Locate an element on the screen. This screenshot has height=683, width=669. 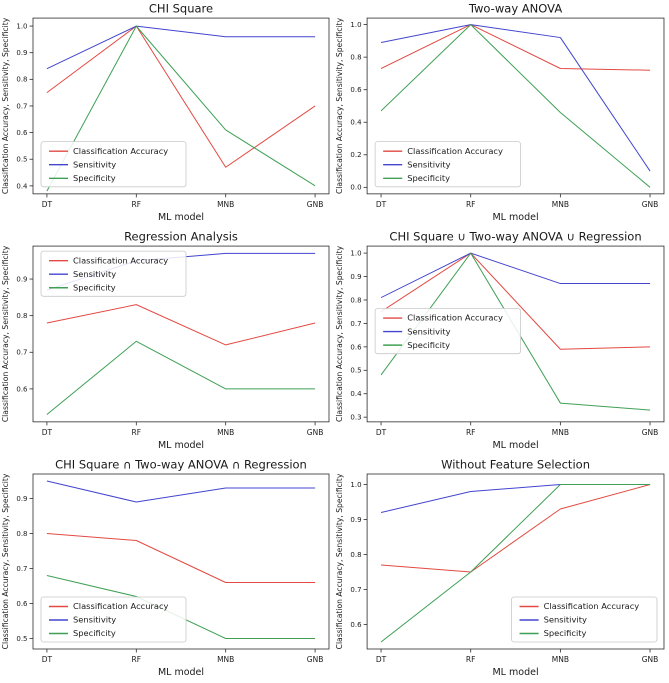
y-tick-label: 0.0 is located at coordinates (355, 187).